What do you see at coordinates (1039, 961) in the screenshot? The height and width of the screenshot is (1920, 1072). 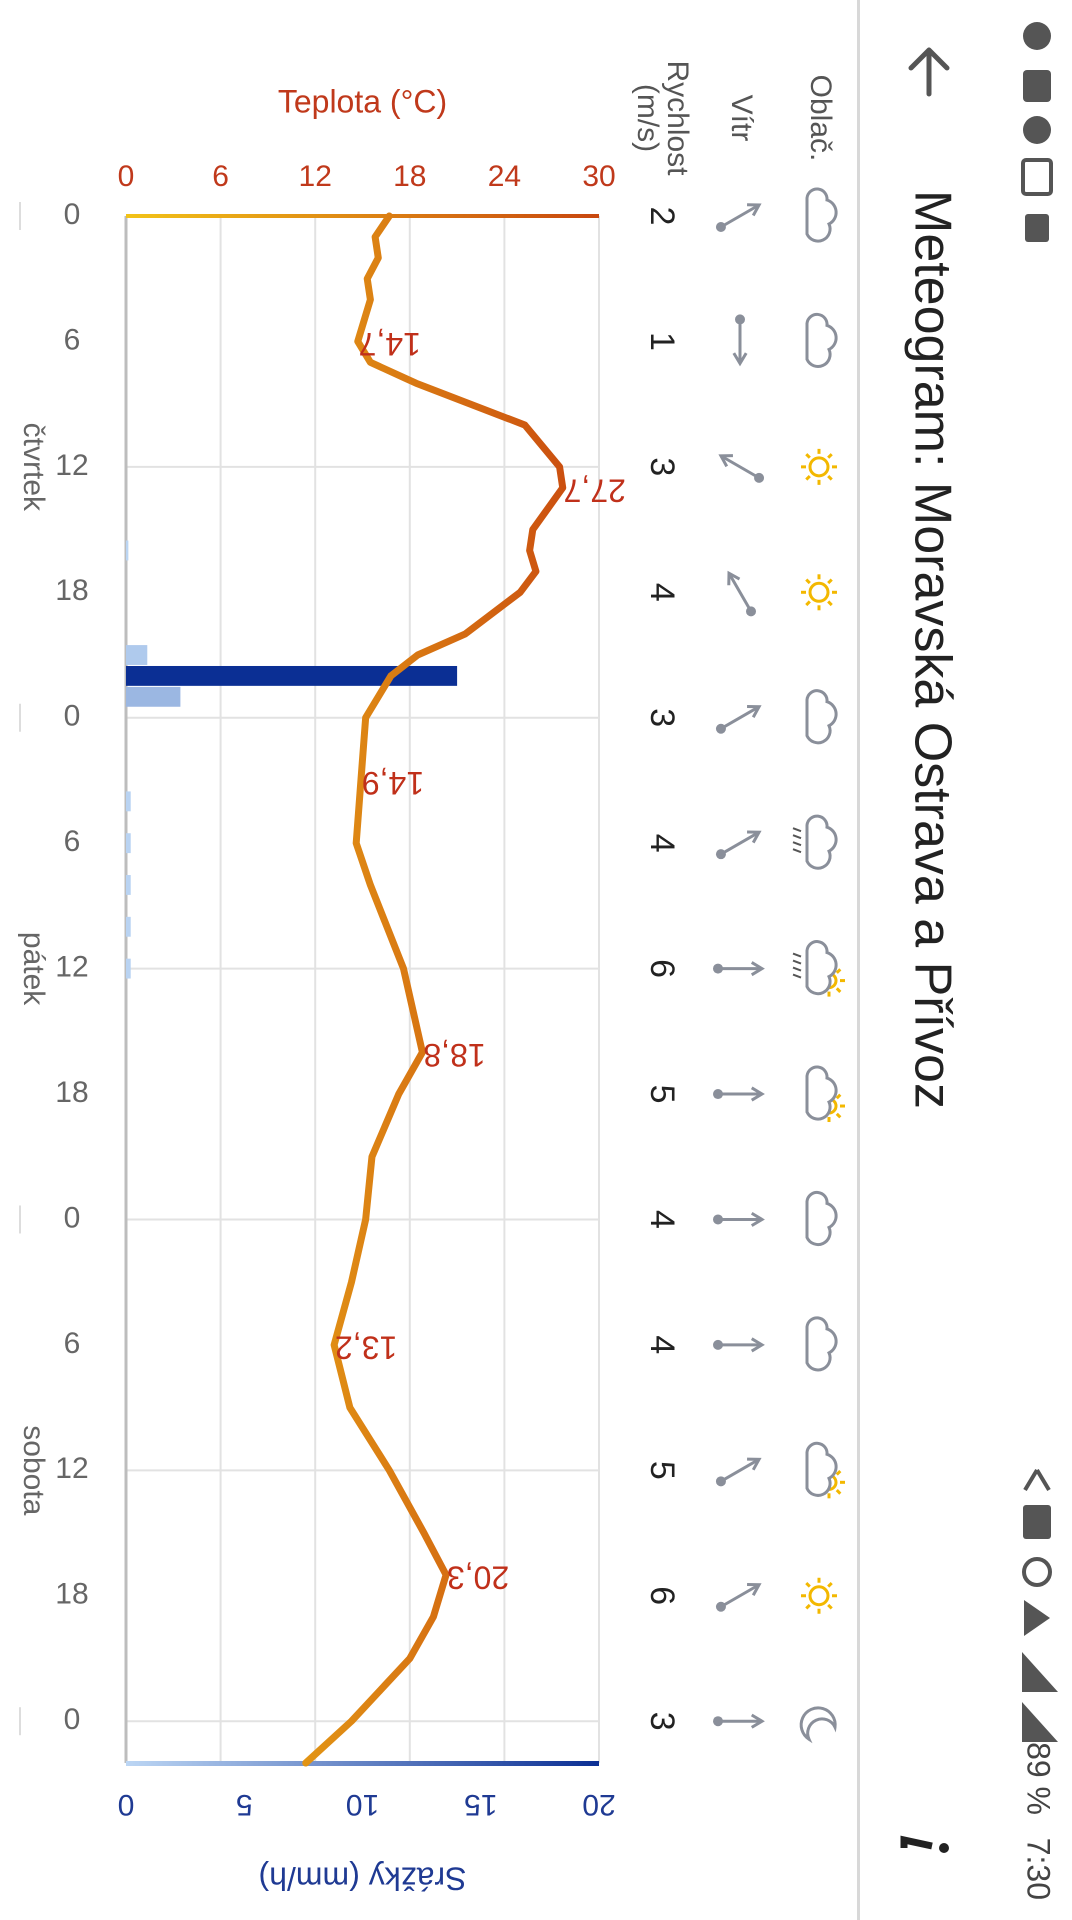 I see `status-bar: 89 % 7:30` at bounding box center [1039, 961].